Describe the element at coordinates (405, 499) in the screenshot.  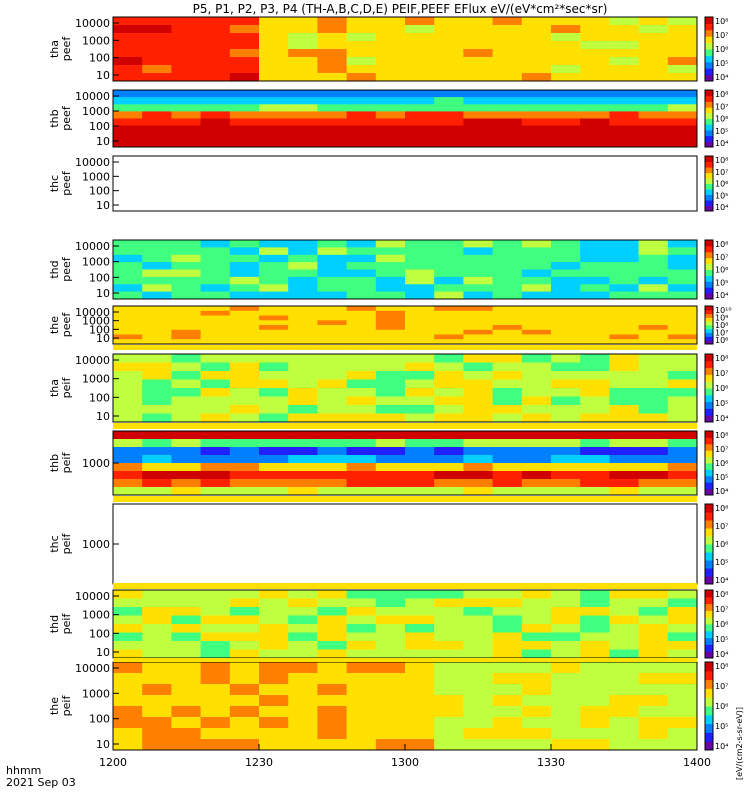
I see `flag-bar` at that location.